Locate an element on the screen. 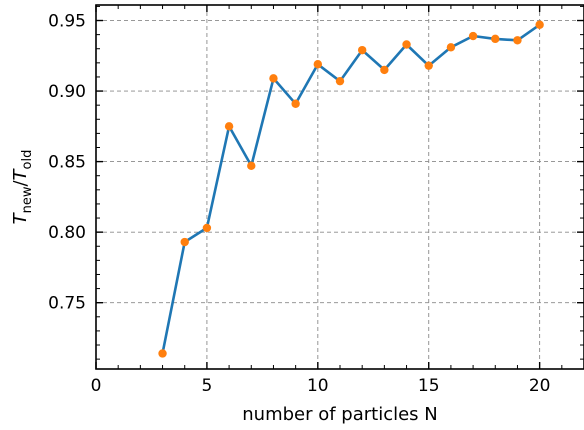 Image resolution: width=584 pixels, height=430 pixels. y-tick-label: 0.75 is located at coordinates (67, 304).